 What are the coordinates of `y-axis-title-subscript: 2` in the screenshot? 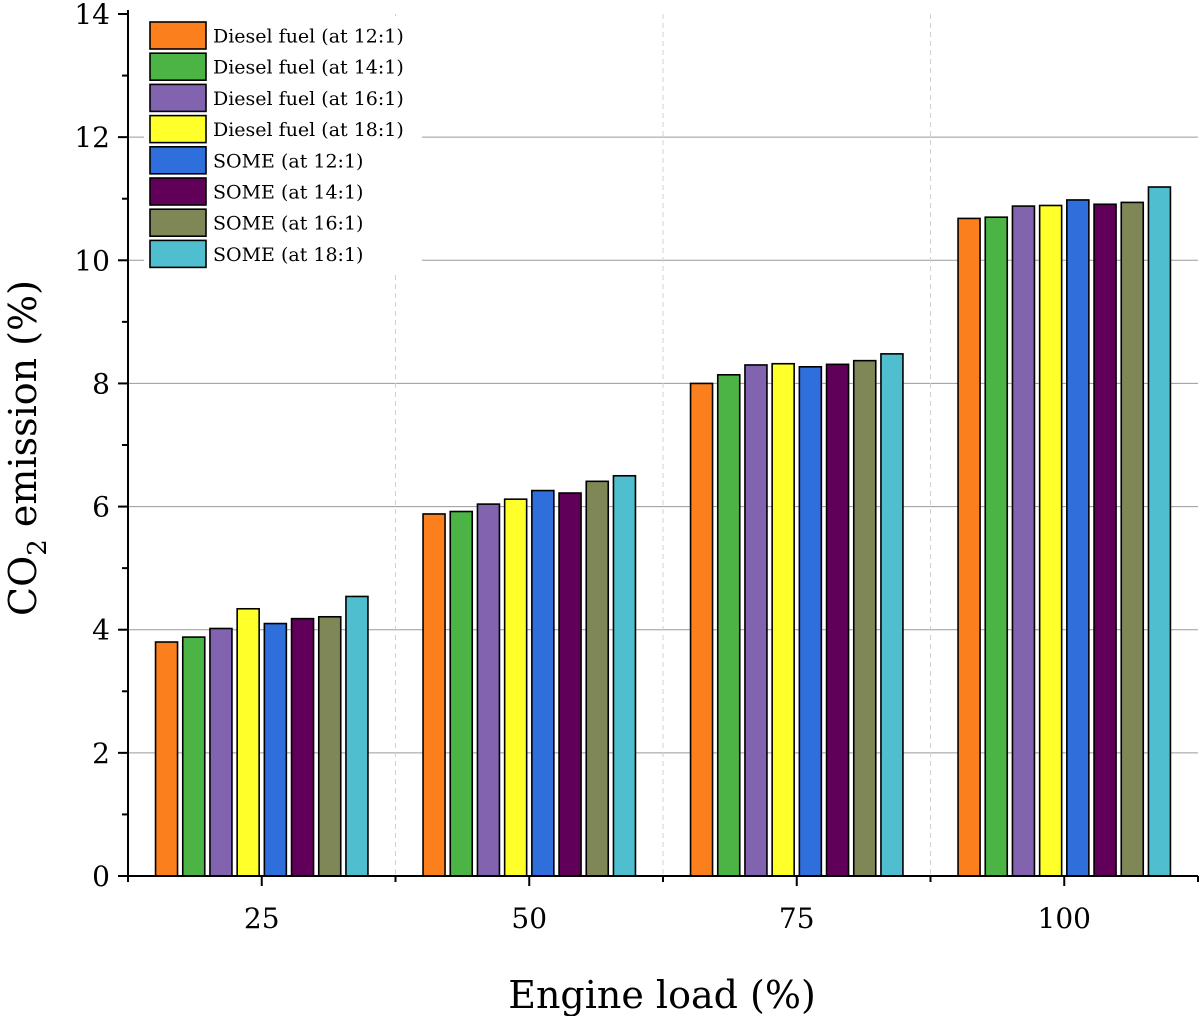 It's located at (38, 547).